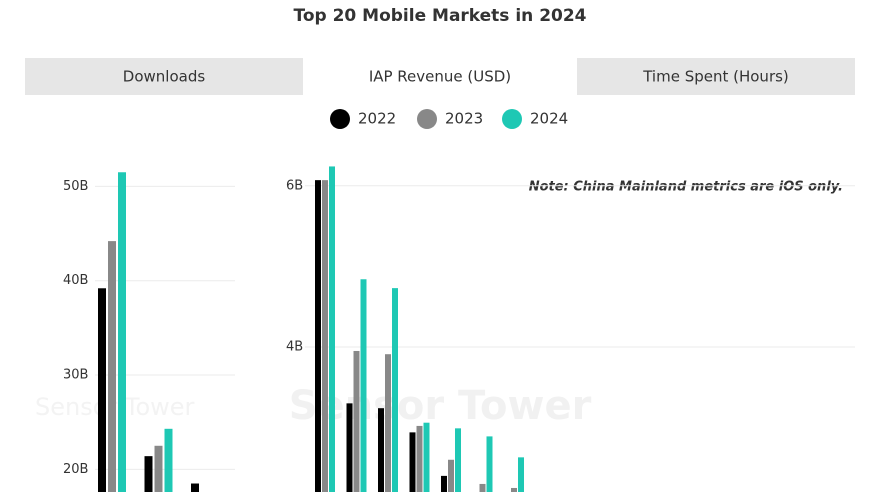 The image size is (870, 492). I want to click on legend-label: 2022, so click(377, 119).